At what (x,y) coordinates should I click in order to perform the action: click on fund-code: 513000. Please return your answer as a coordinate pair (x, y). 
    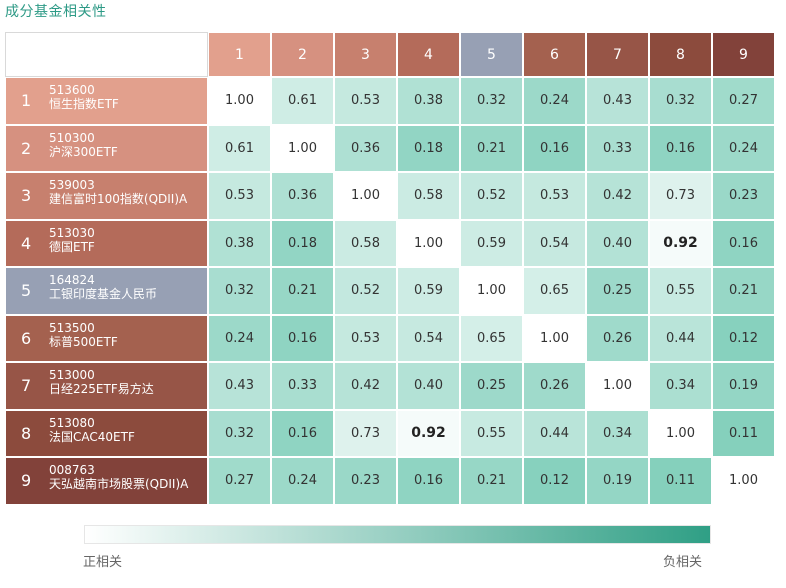
    Looking at the image, I should click on (72, 375).